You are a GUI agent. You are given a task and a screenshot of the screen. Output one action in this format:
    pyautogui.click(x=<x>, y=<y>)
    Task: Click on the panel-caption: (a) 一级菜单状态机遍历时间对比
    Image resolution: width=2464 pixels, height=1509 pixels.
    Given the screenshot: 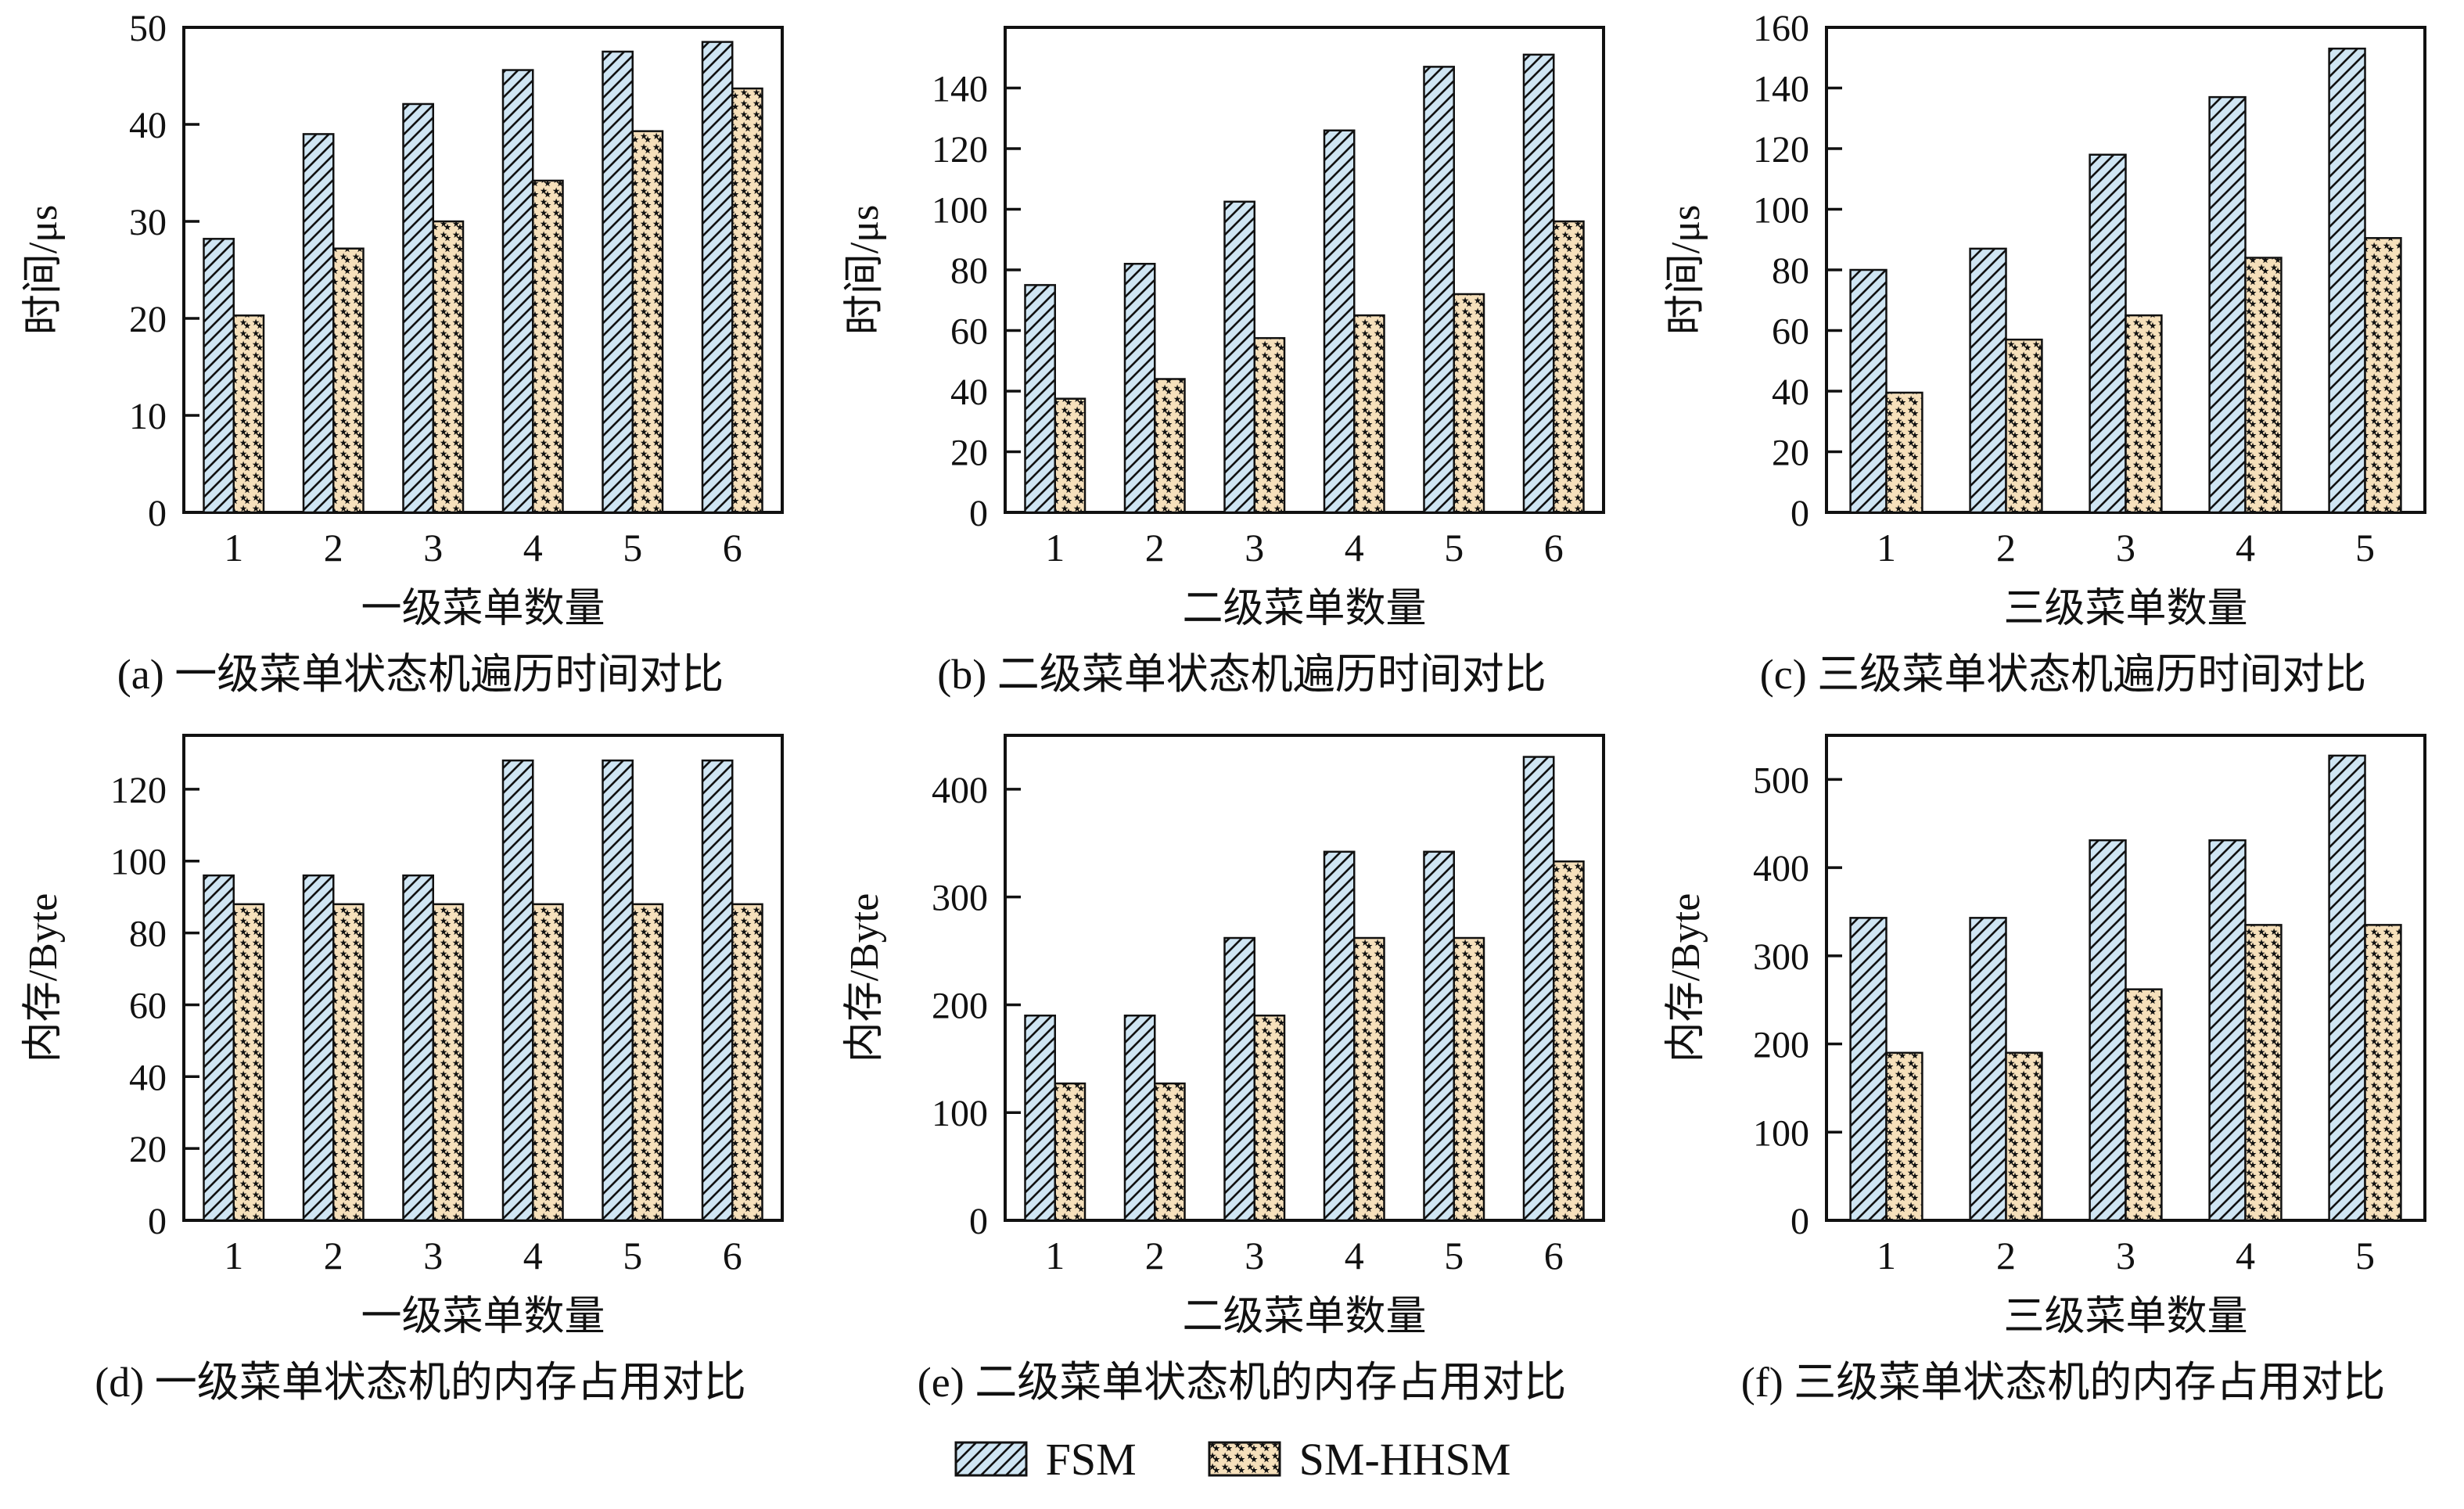 What is the action you would take?
    pyautogui.click(x=421, y=675)
    